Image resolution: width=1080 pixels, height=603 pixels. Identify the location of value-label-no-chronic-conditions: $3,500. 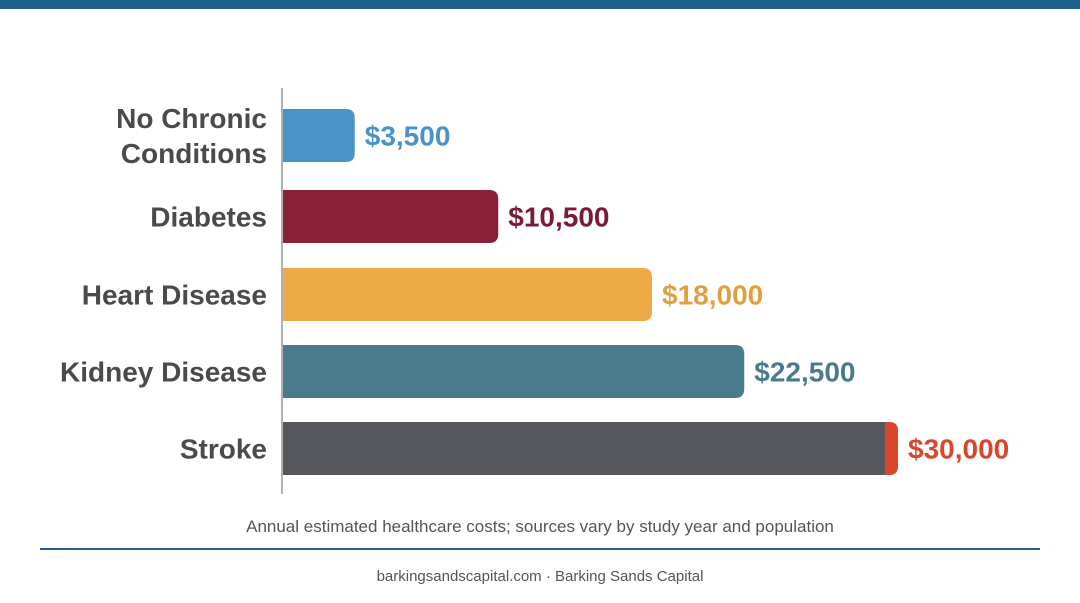
(408, 136).